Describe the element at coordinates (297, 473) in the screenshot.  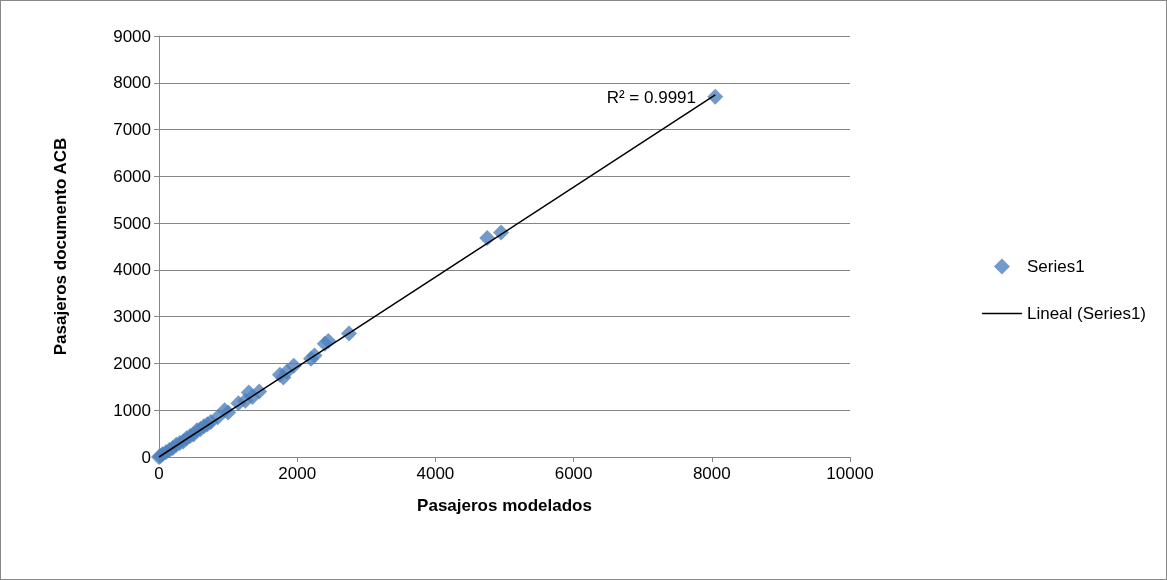
I see `x-tick-label: 2000` at that location.